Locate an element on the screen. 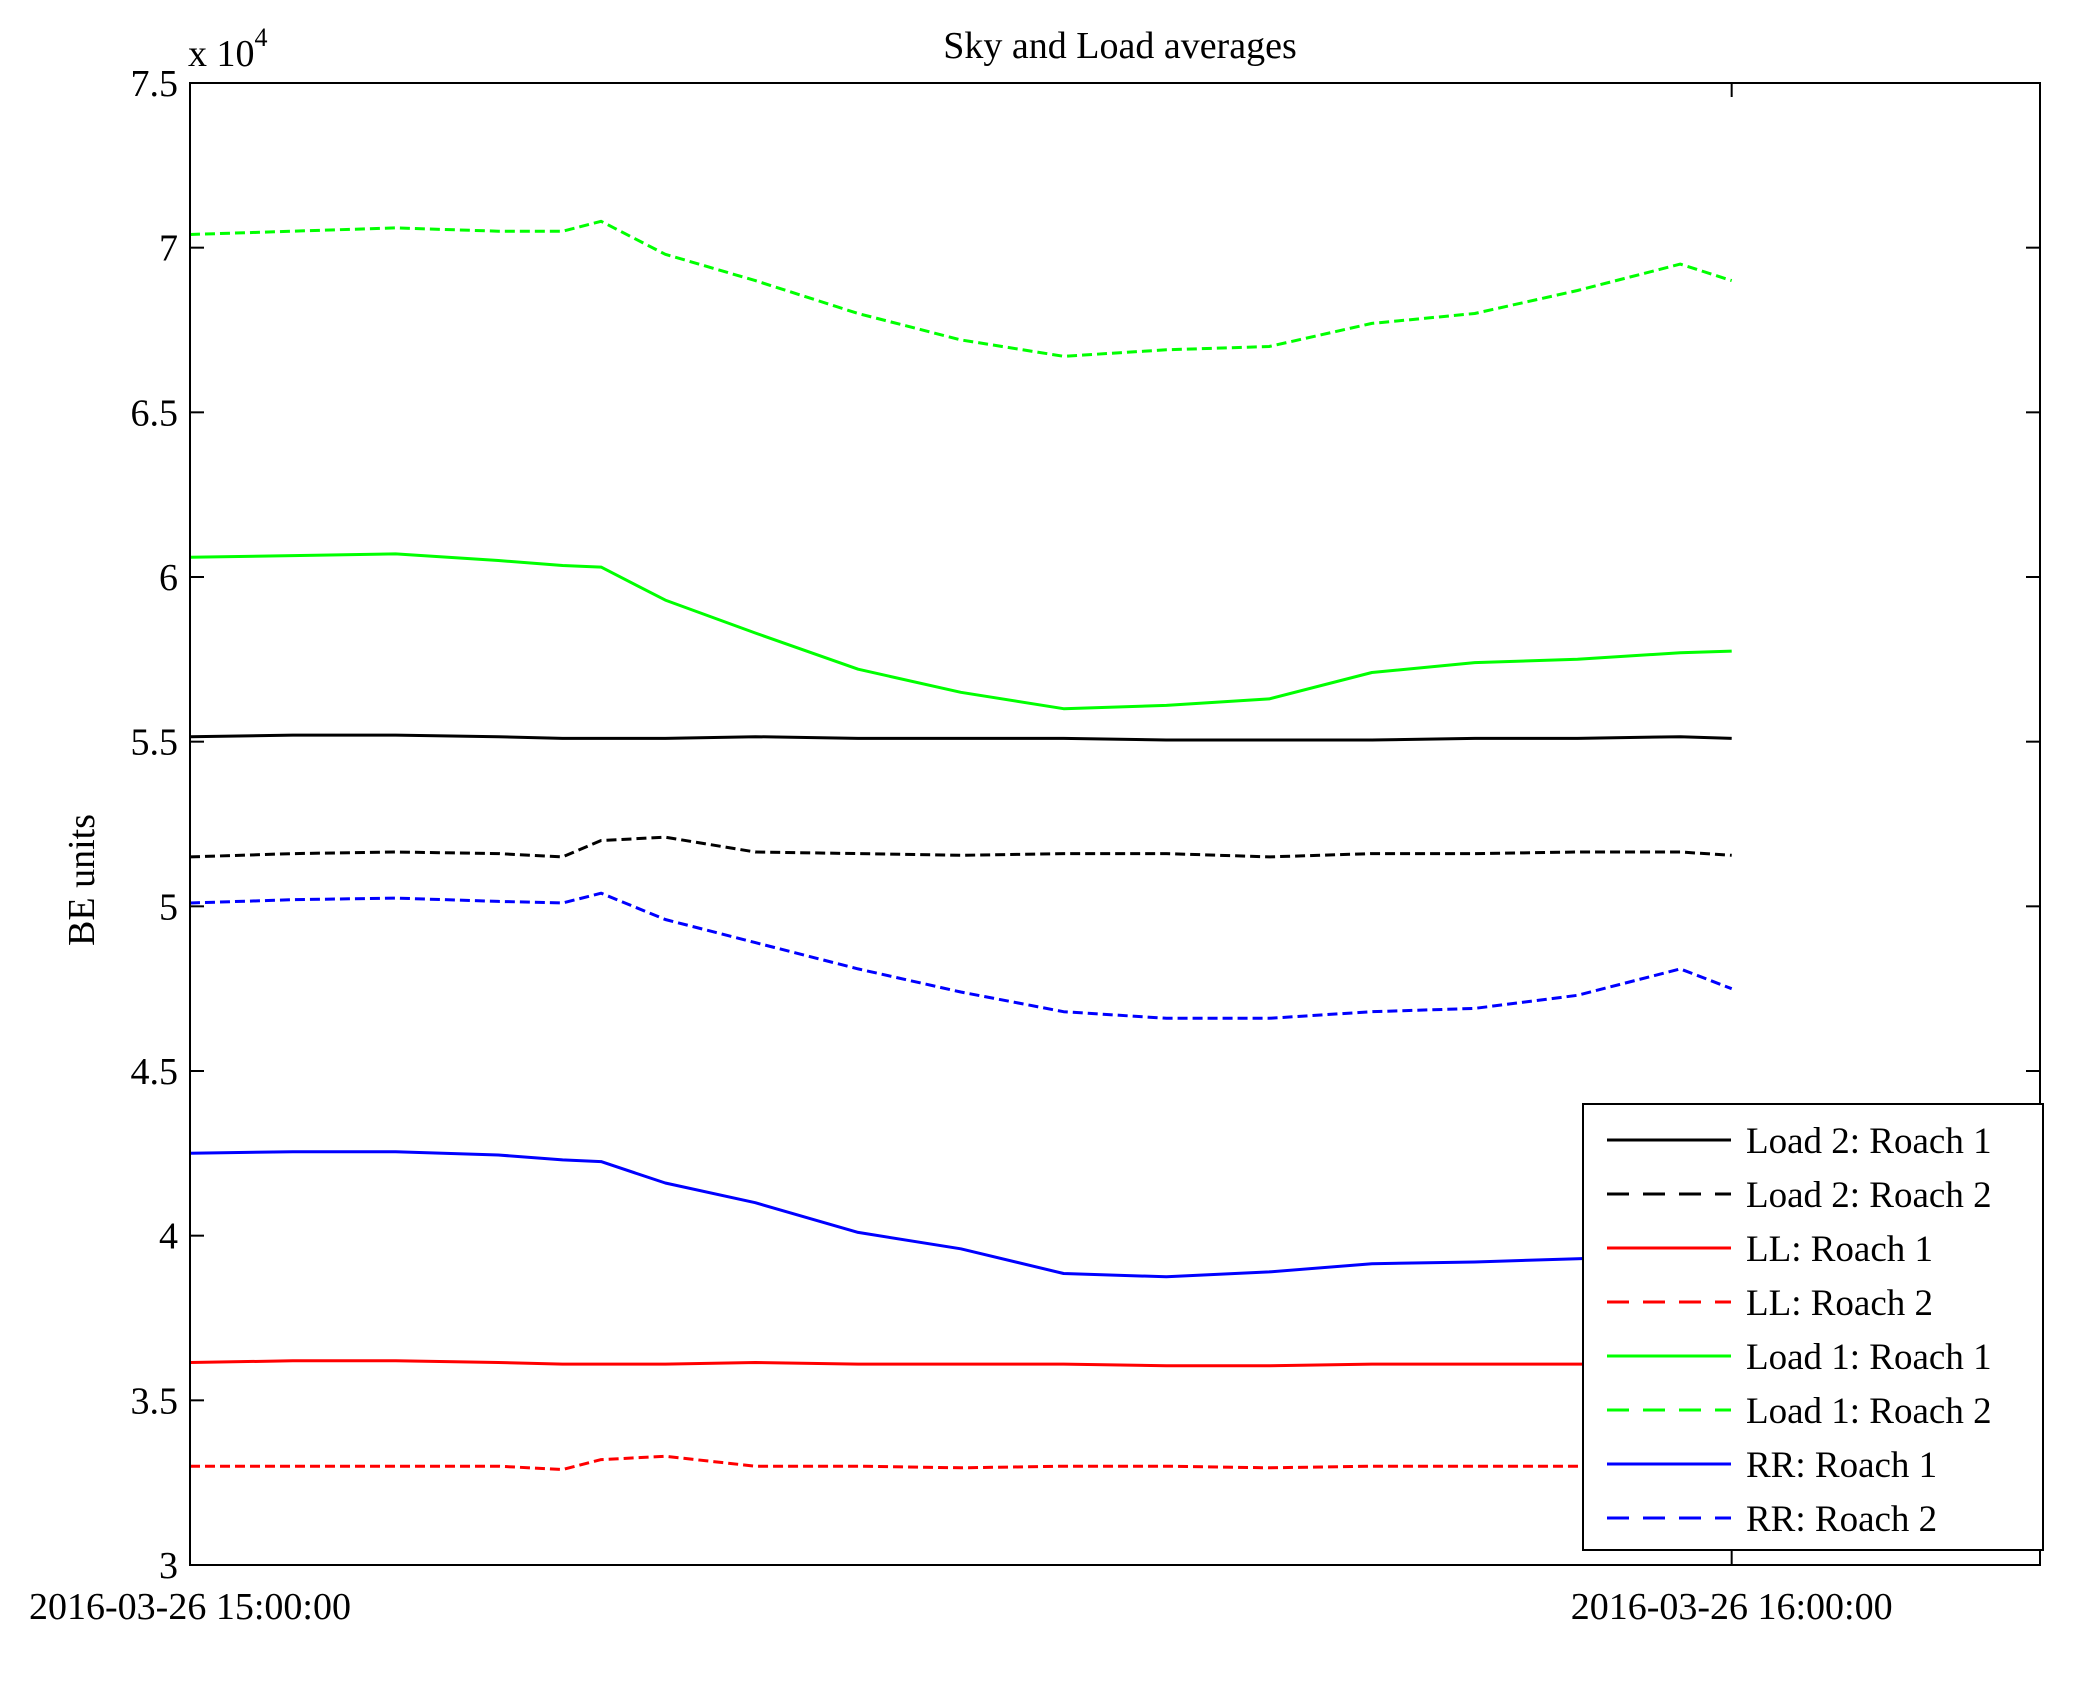 This screenshot has width=2075, height=1683. y-tick-label: 7 is located at coordinates (168, 249).